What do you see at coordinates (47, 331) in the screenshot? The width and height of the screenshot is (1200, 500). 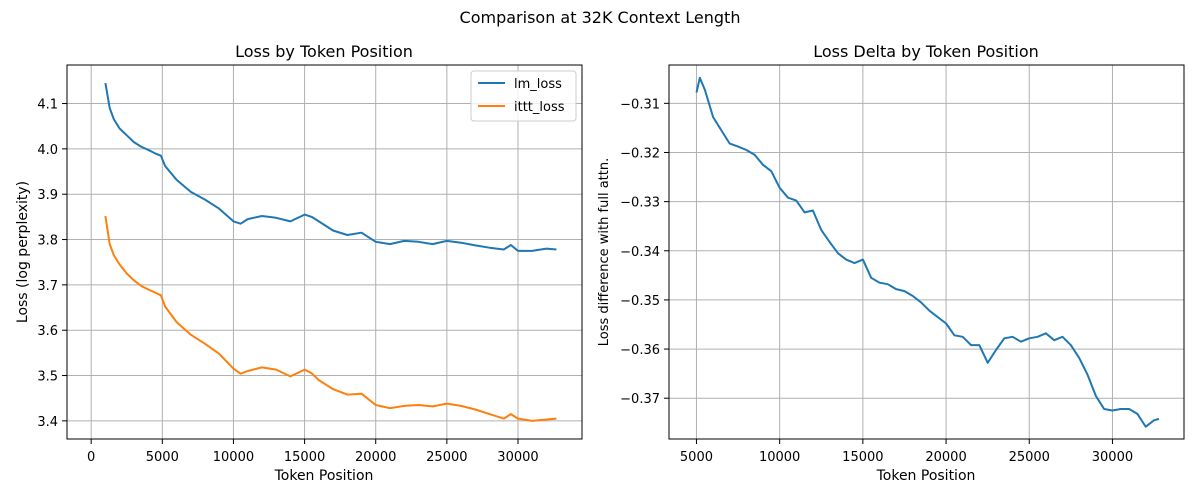 I see `left-y-tick-label: 3.6` at bounding box center [47, 331].